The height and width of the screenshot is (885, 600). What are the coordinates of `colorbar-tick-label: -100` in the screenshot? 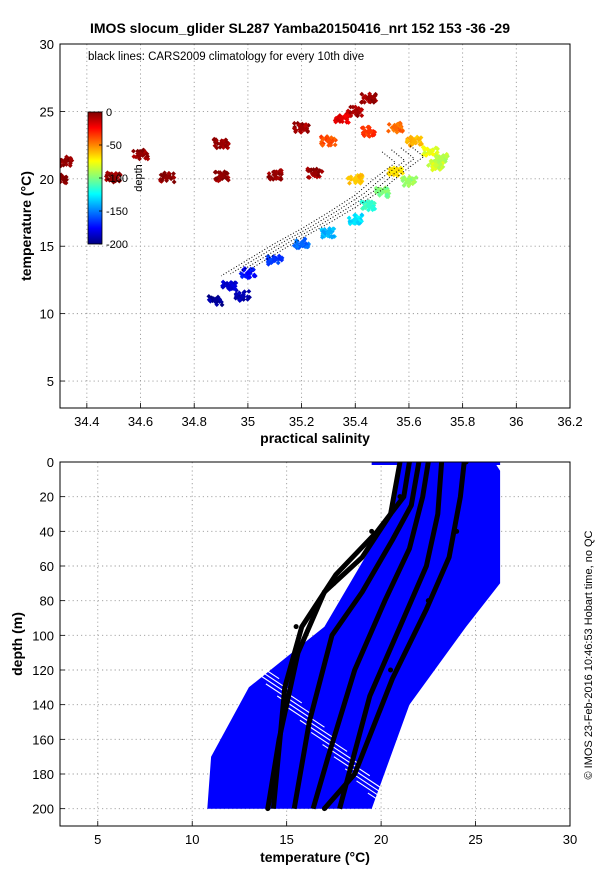 It's located at (117, 179).